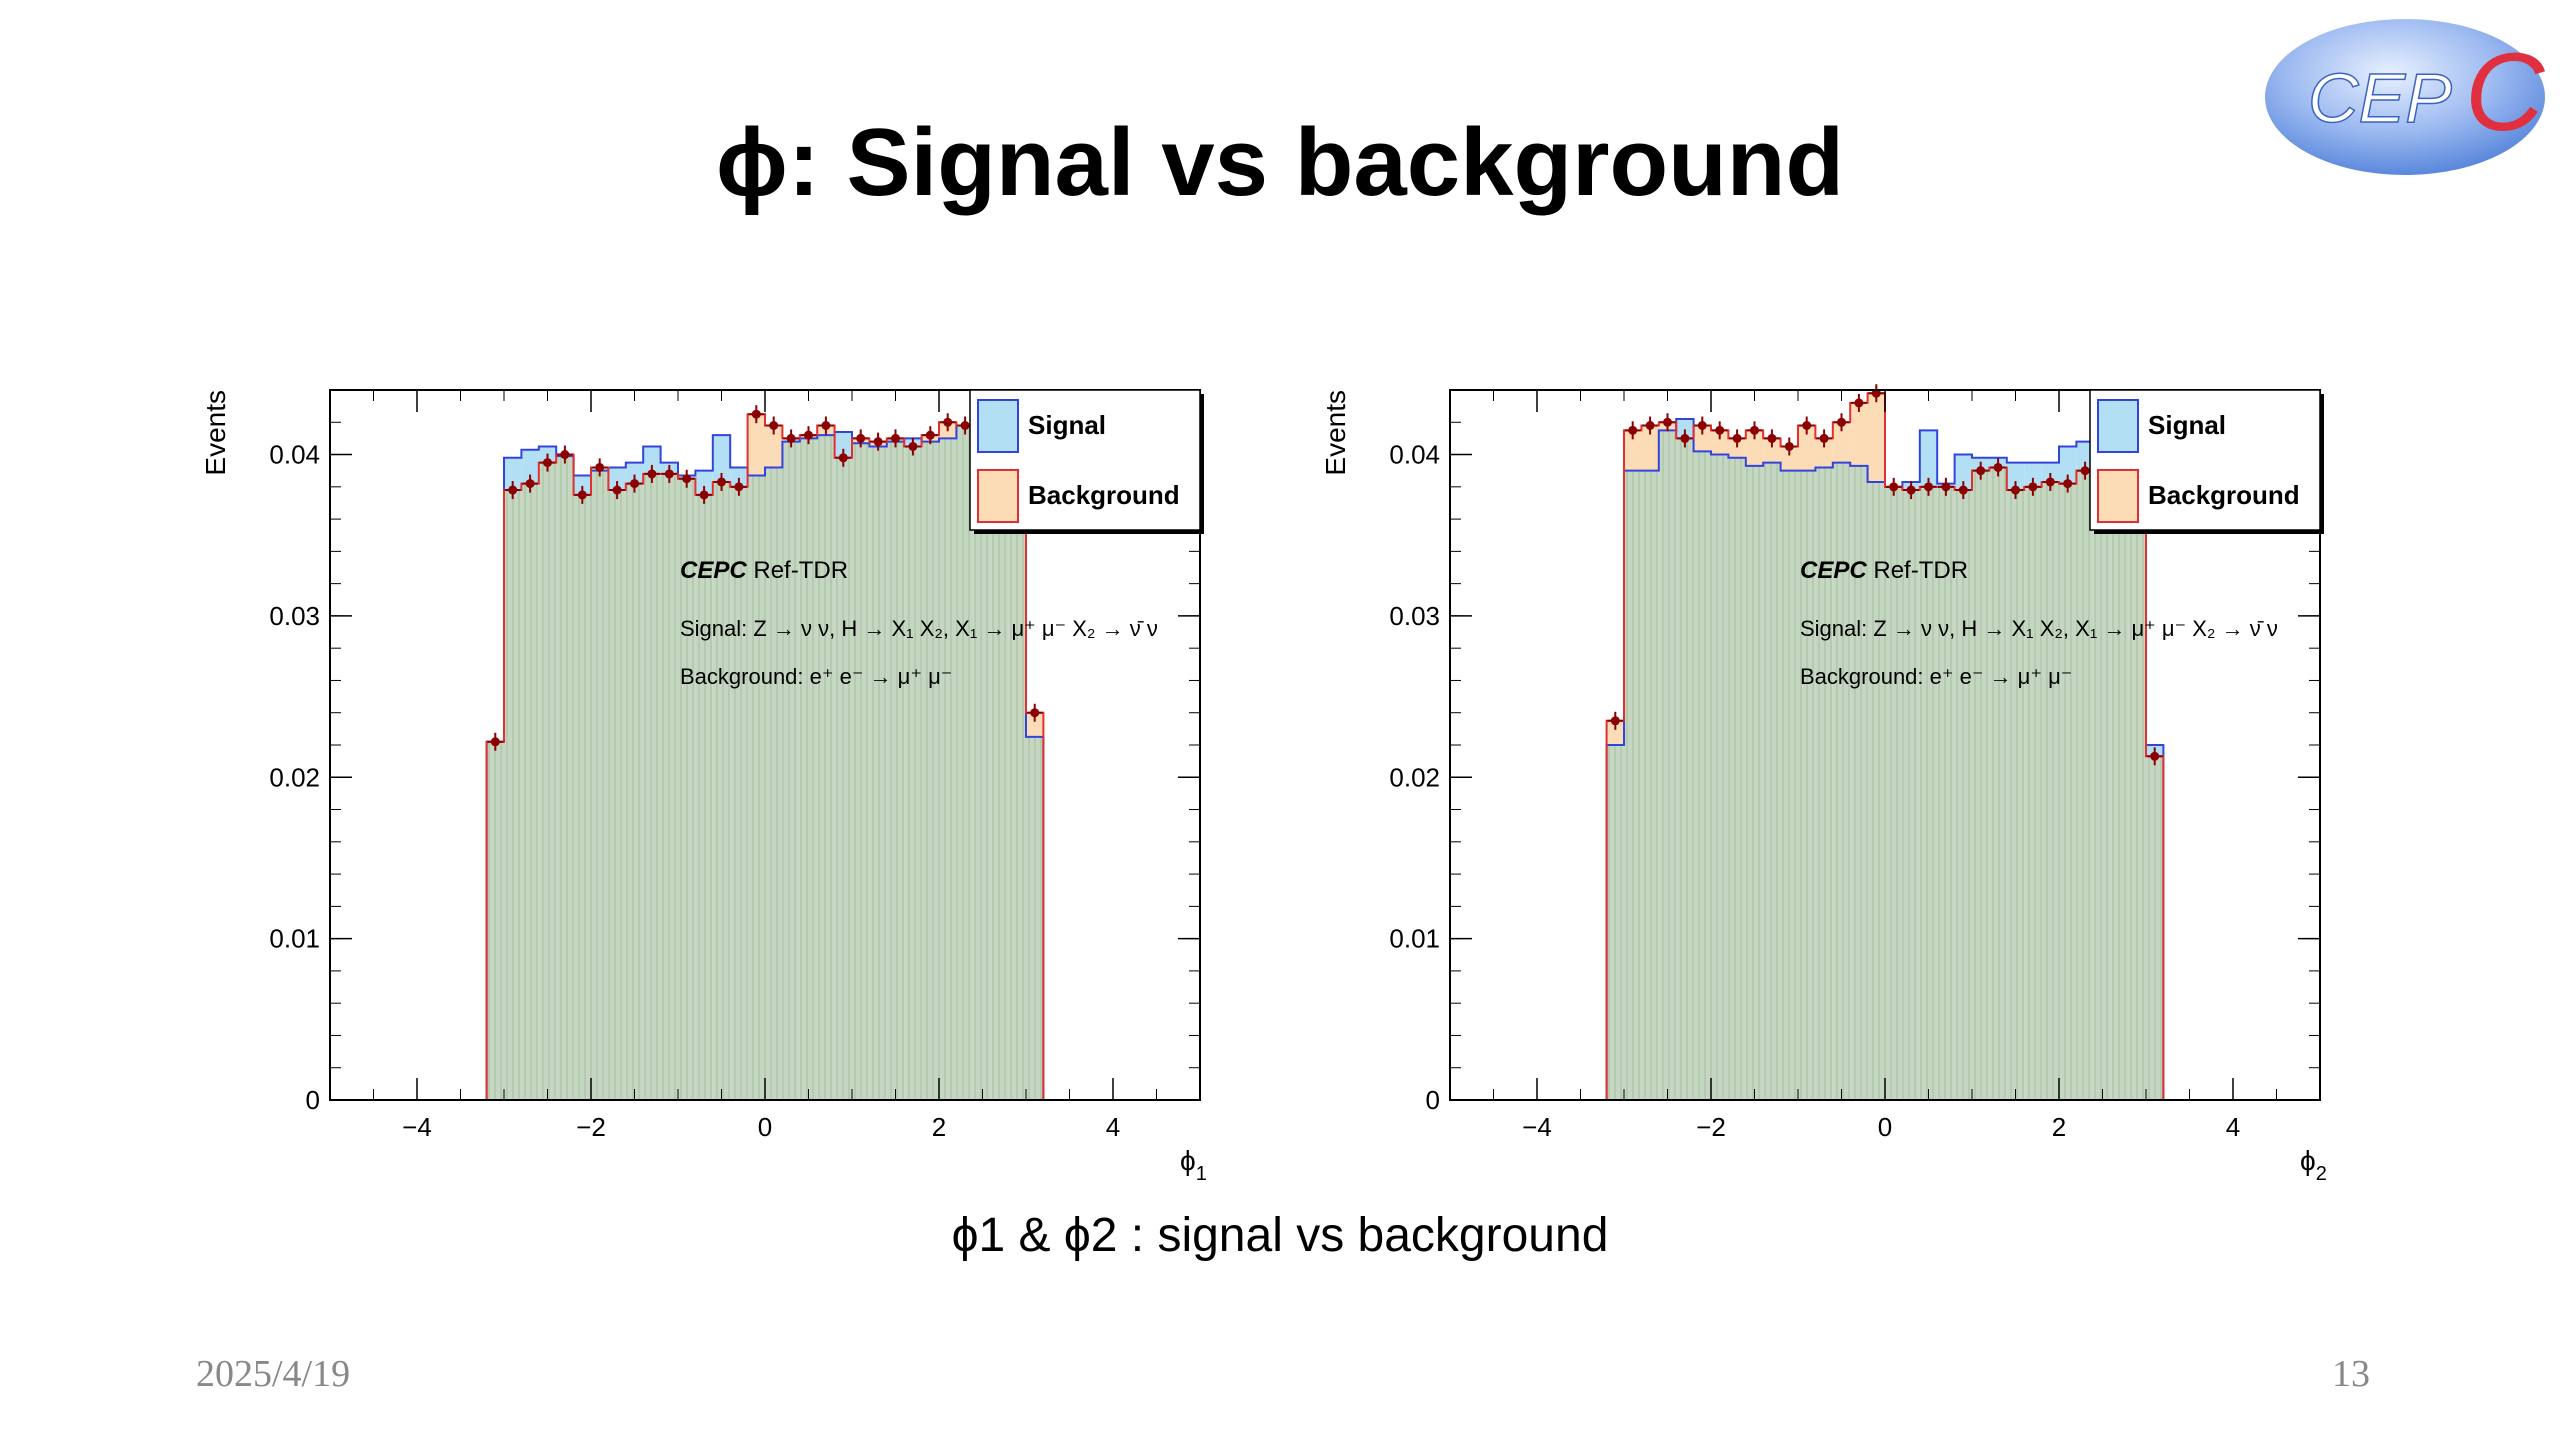 This screenshot has height=1440, width=2560. Describe the element at coordinates (1537, 1127) in the screenshot. I see `x-tick-label: −4` at that location.